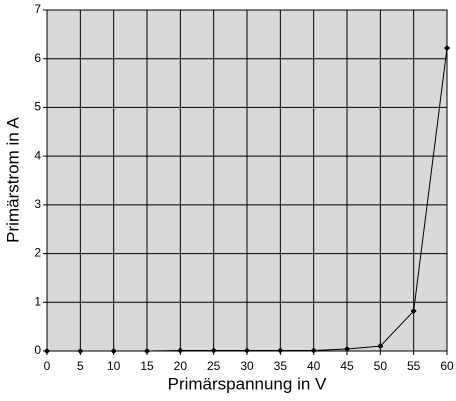 This screenshot has height=401, width=456. I want to click on y-tick-label: 1, so click(37, 301).